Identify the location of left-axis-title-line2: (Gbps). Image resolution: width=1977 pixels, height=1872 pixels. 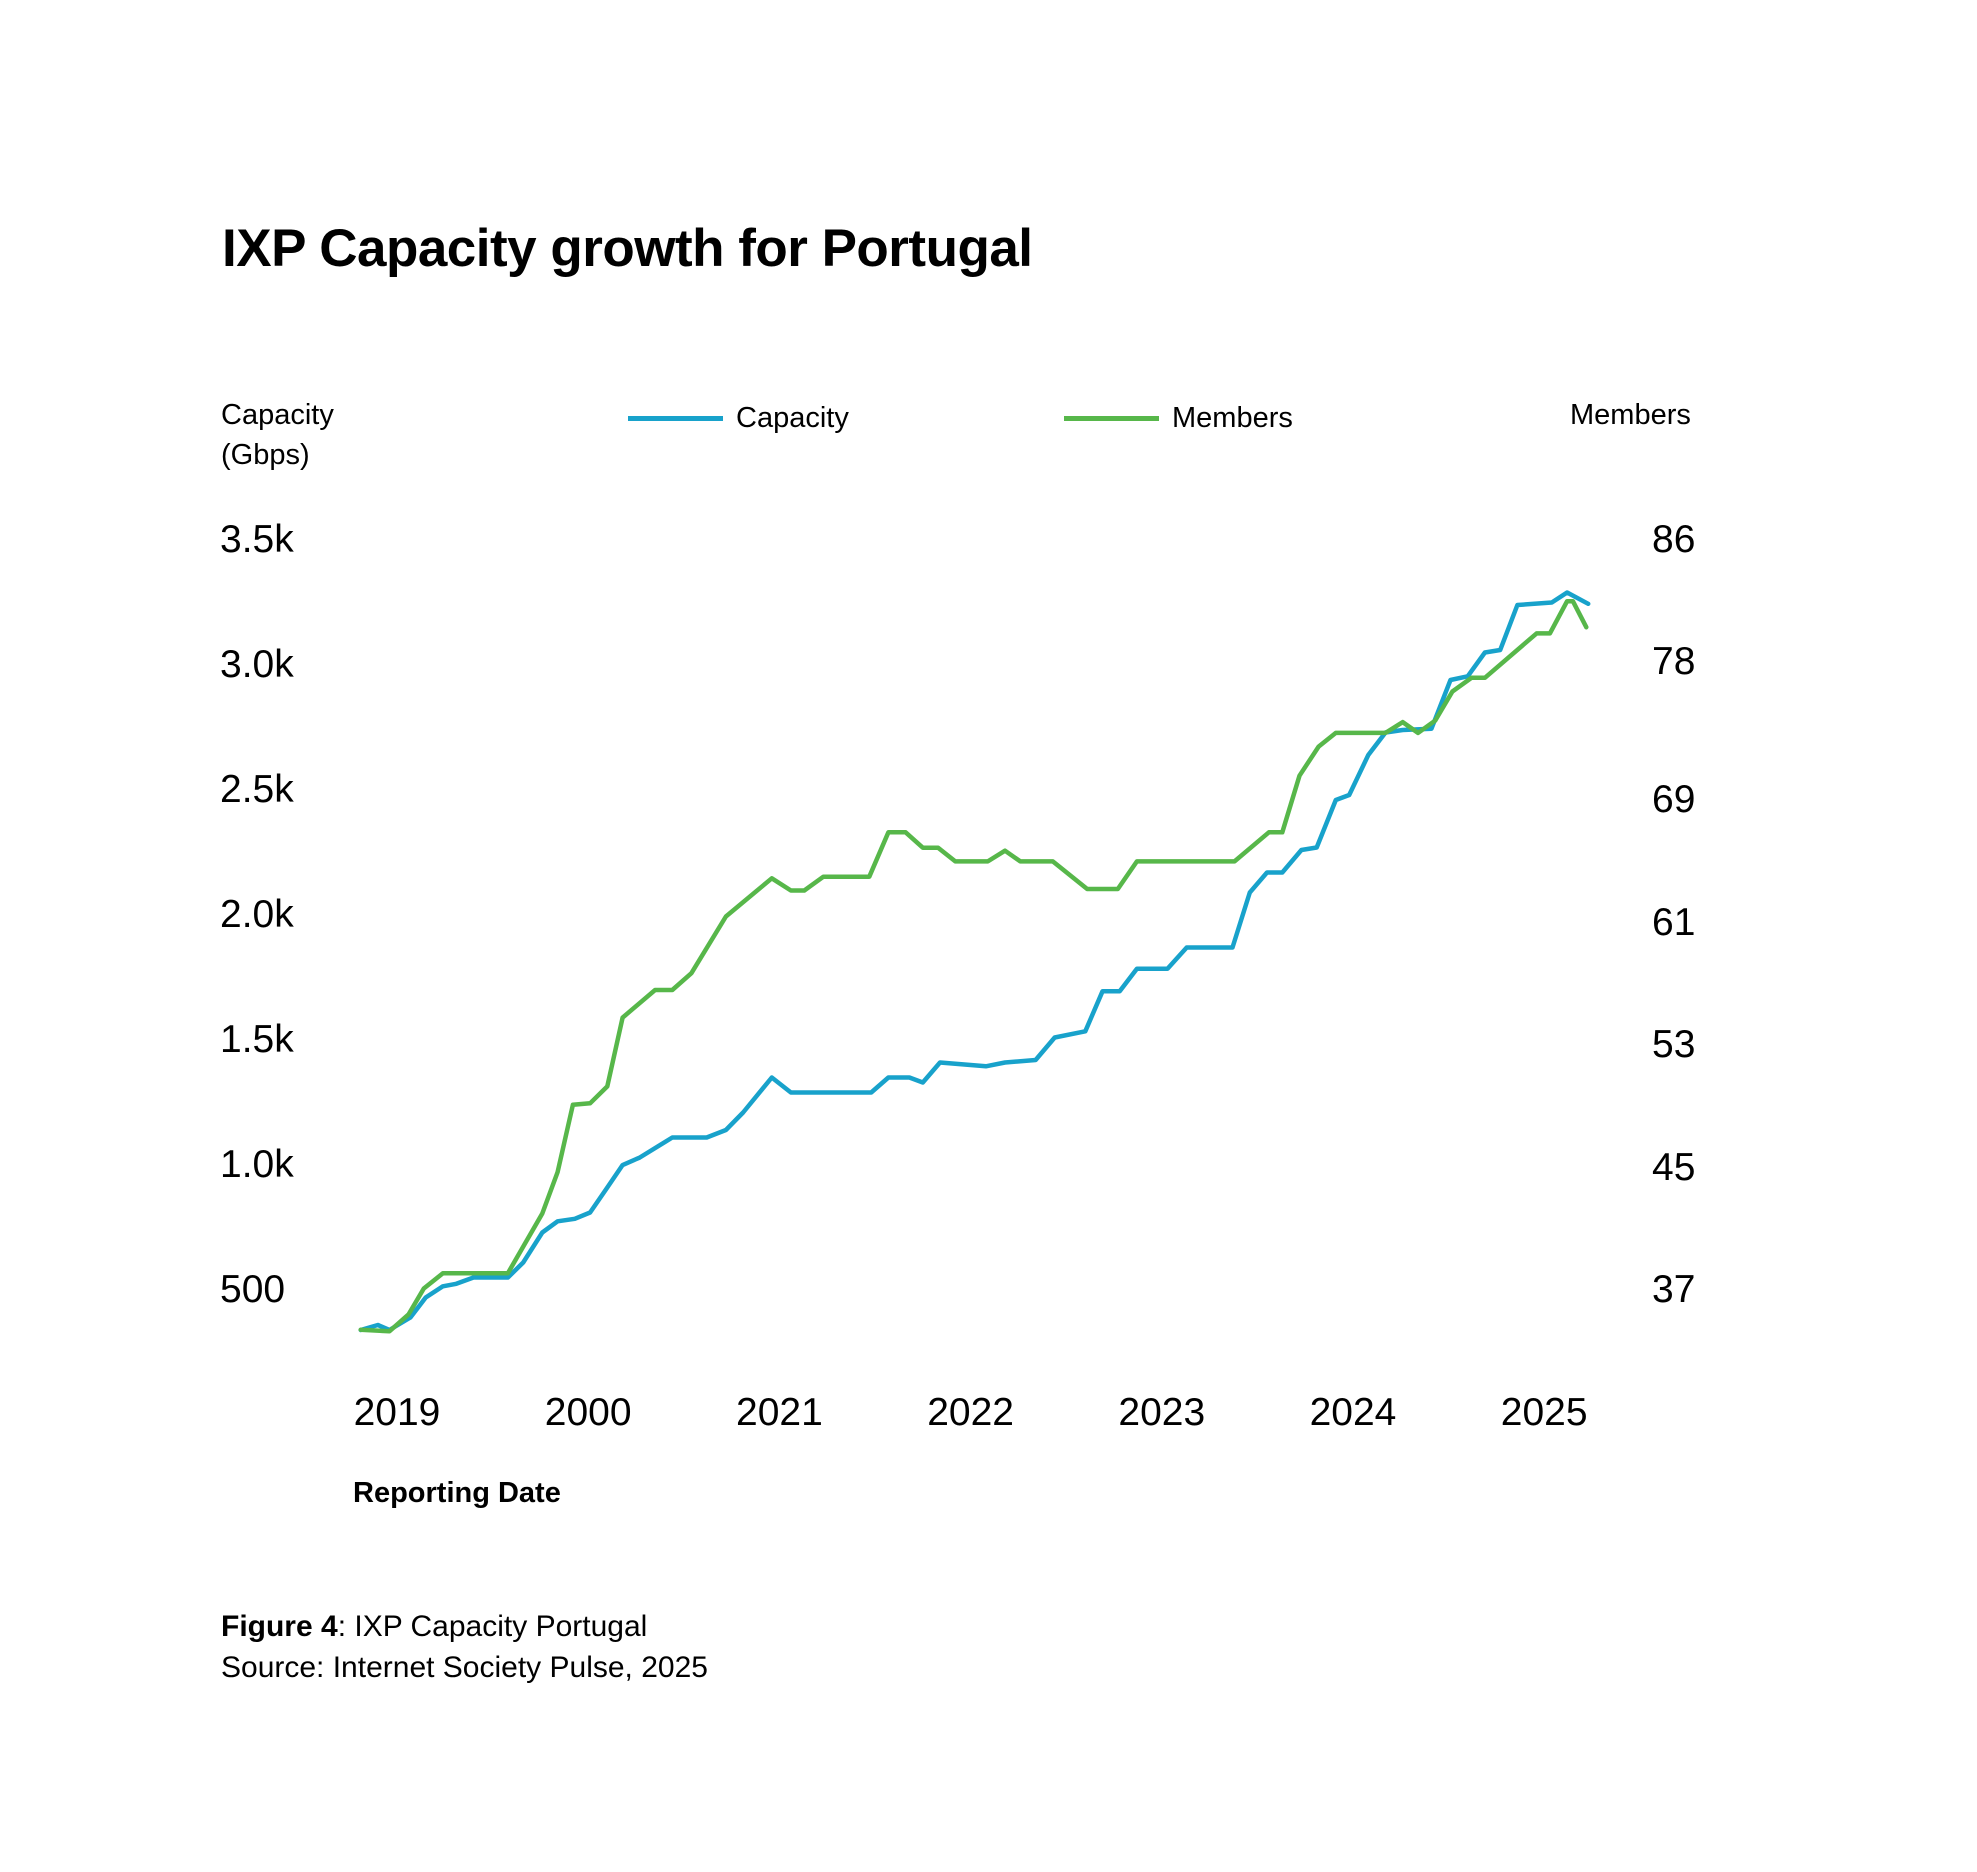
(265, 455).